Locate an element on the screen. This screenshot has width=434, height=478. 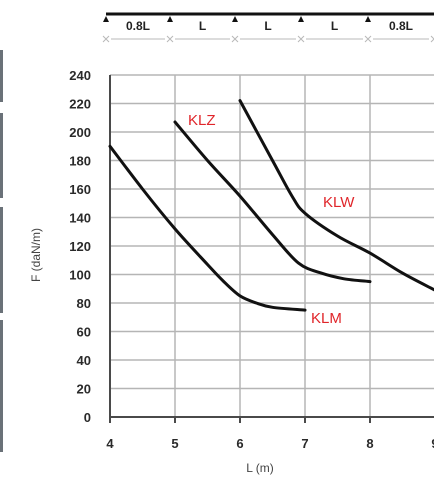
y-tick-label: 240 is located at coordinates (80, 75).